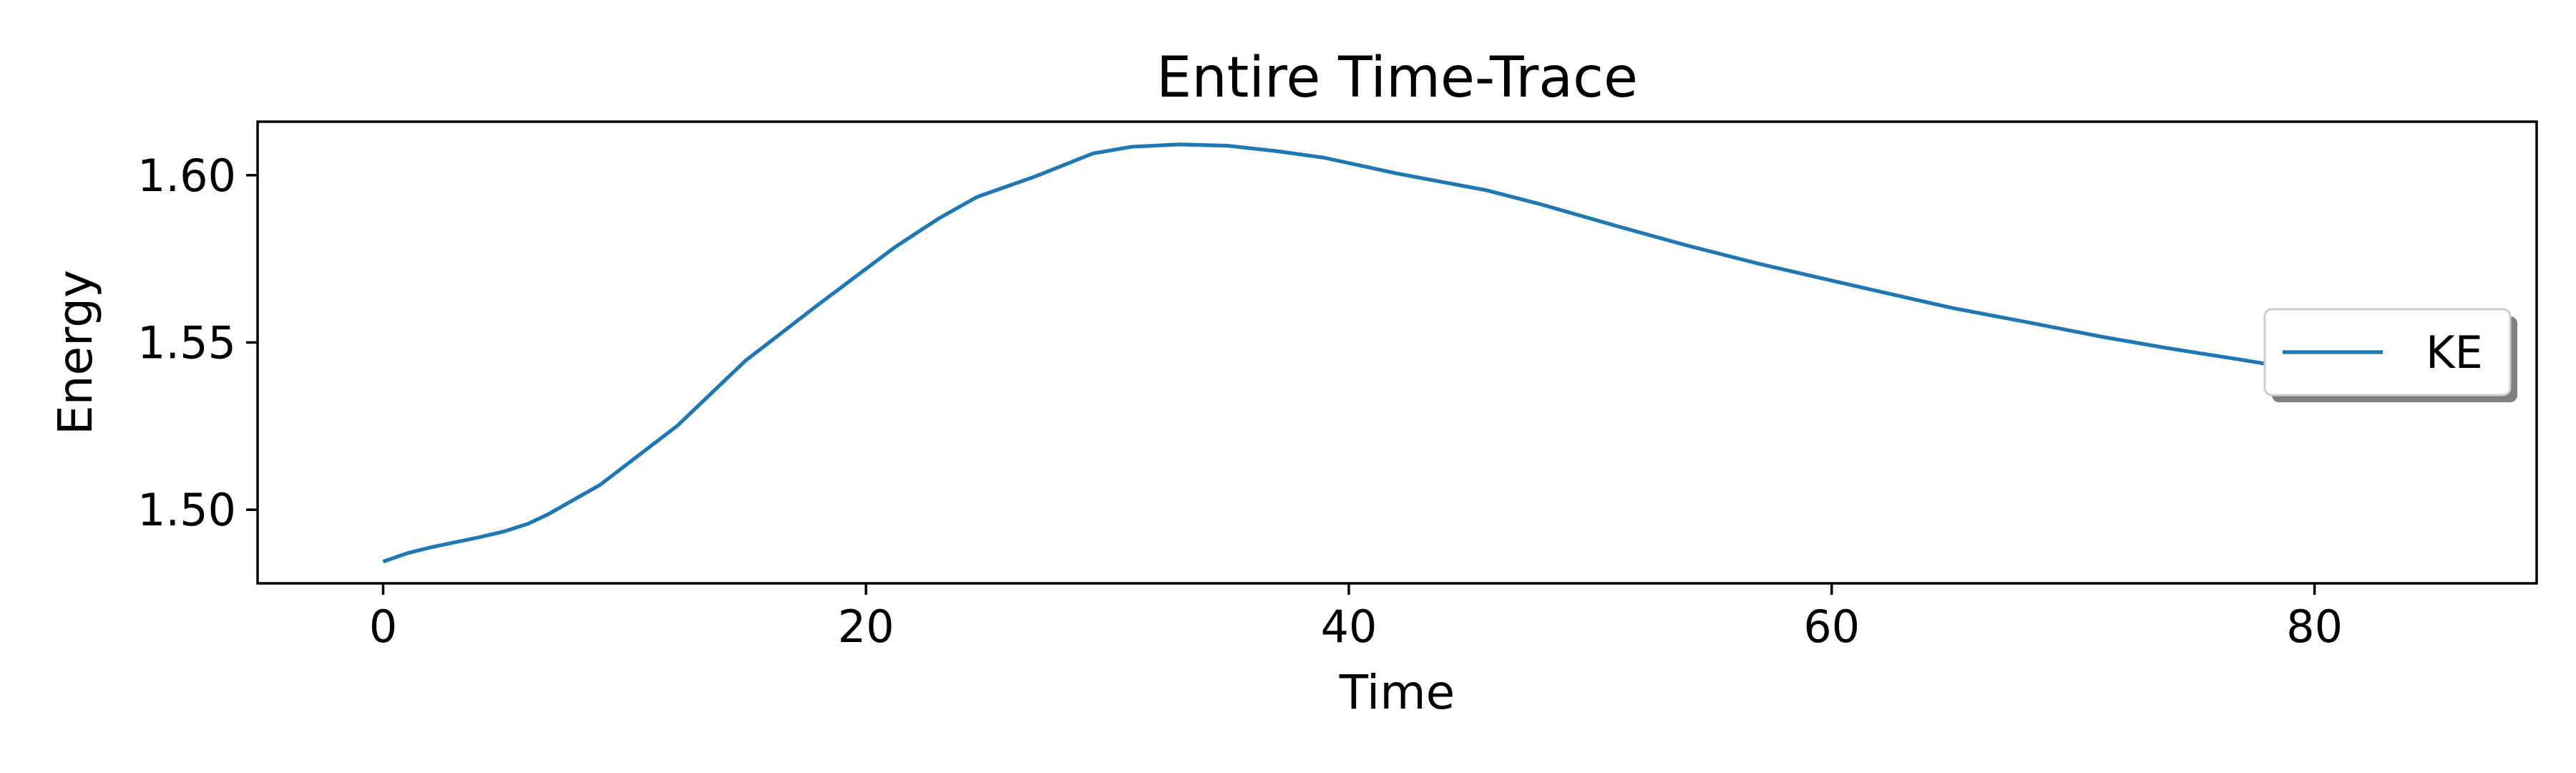 This screenshot has width=2576, height=773. Describe the element at coordinates (866, 627) in the screenshot. I see `x-tick-label: 20` at that location.